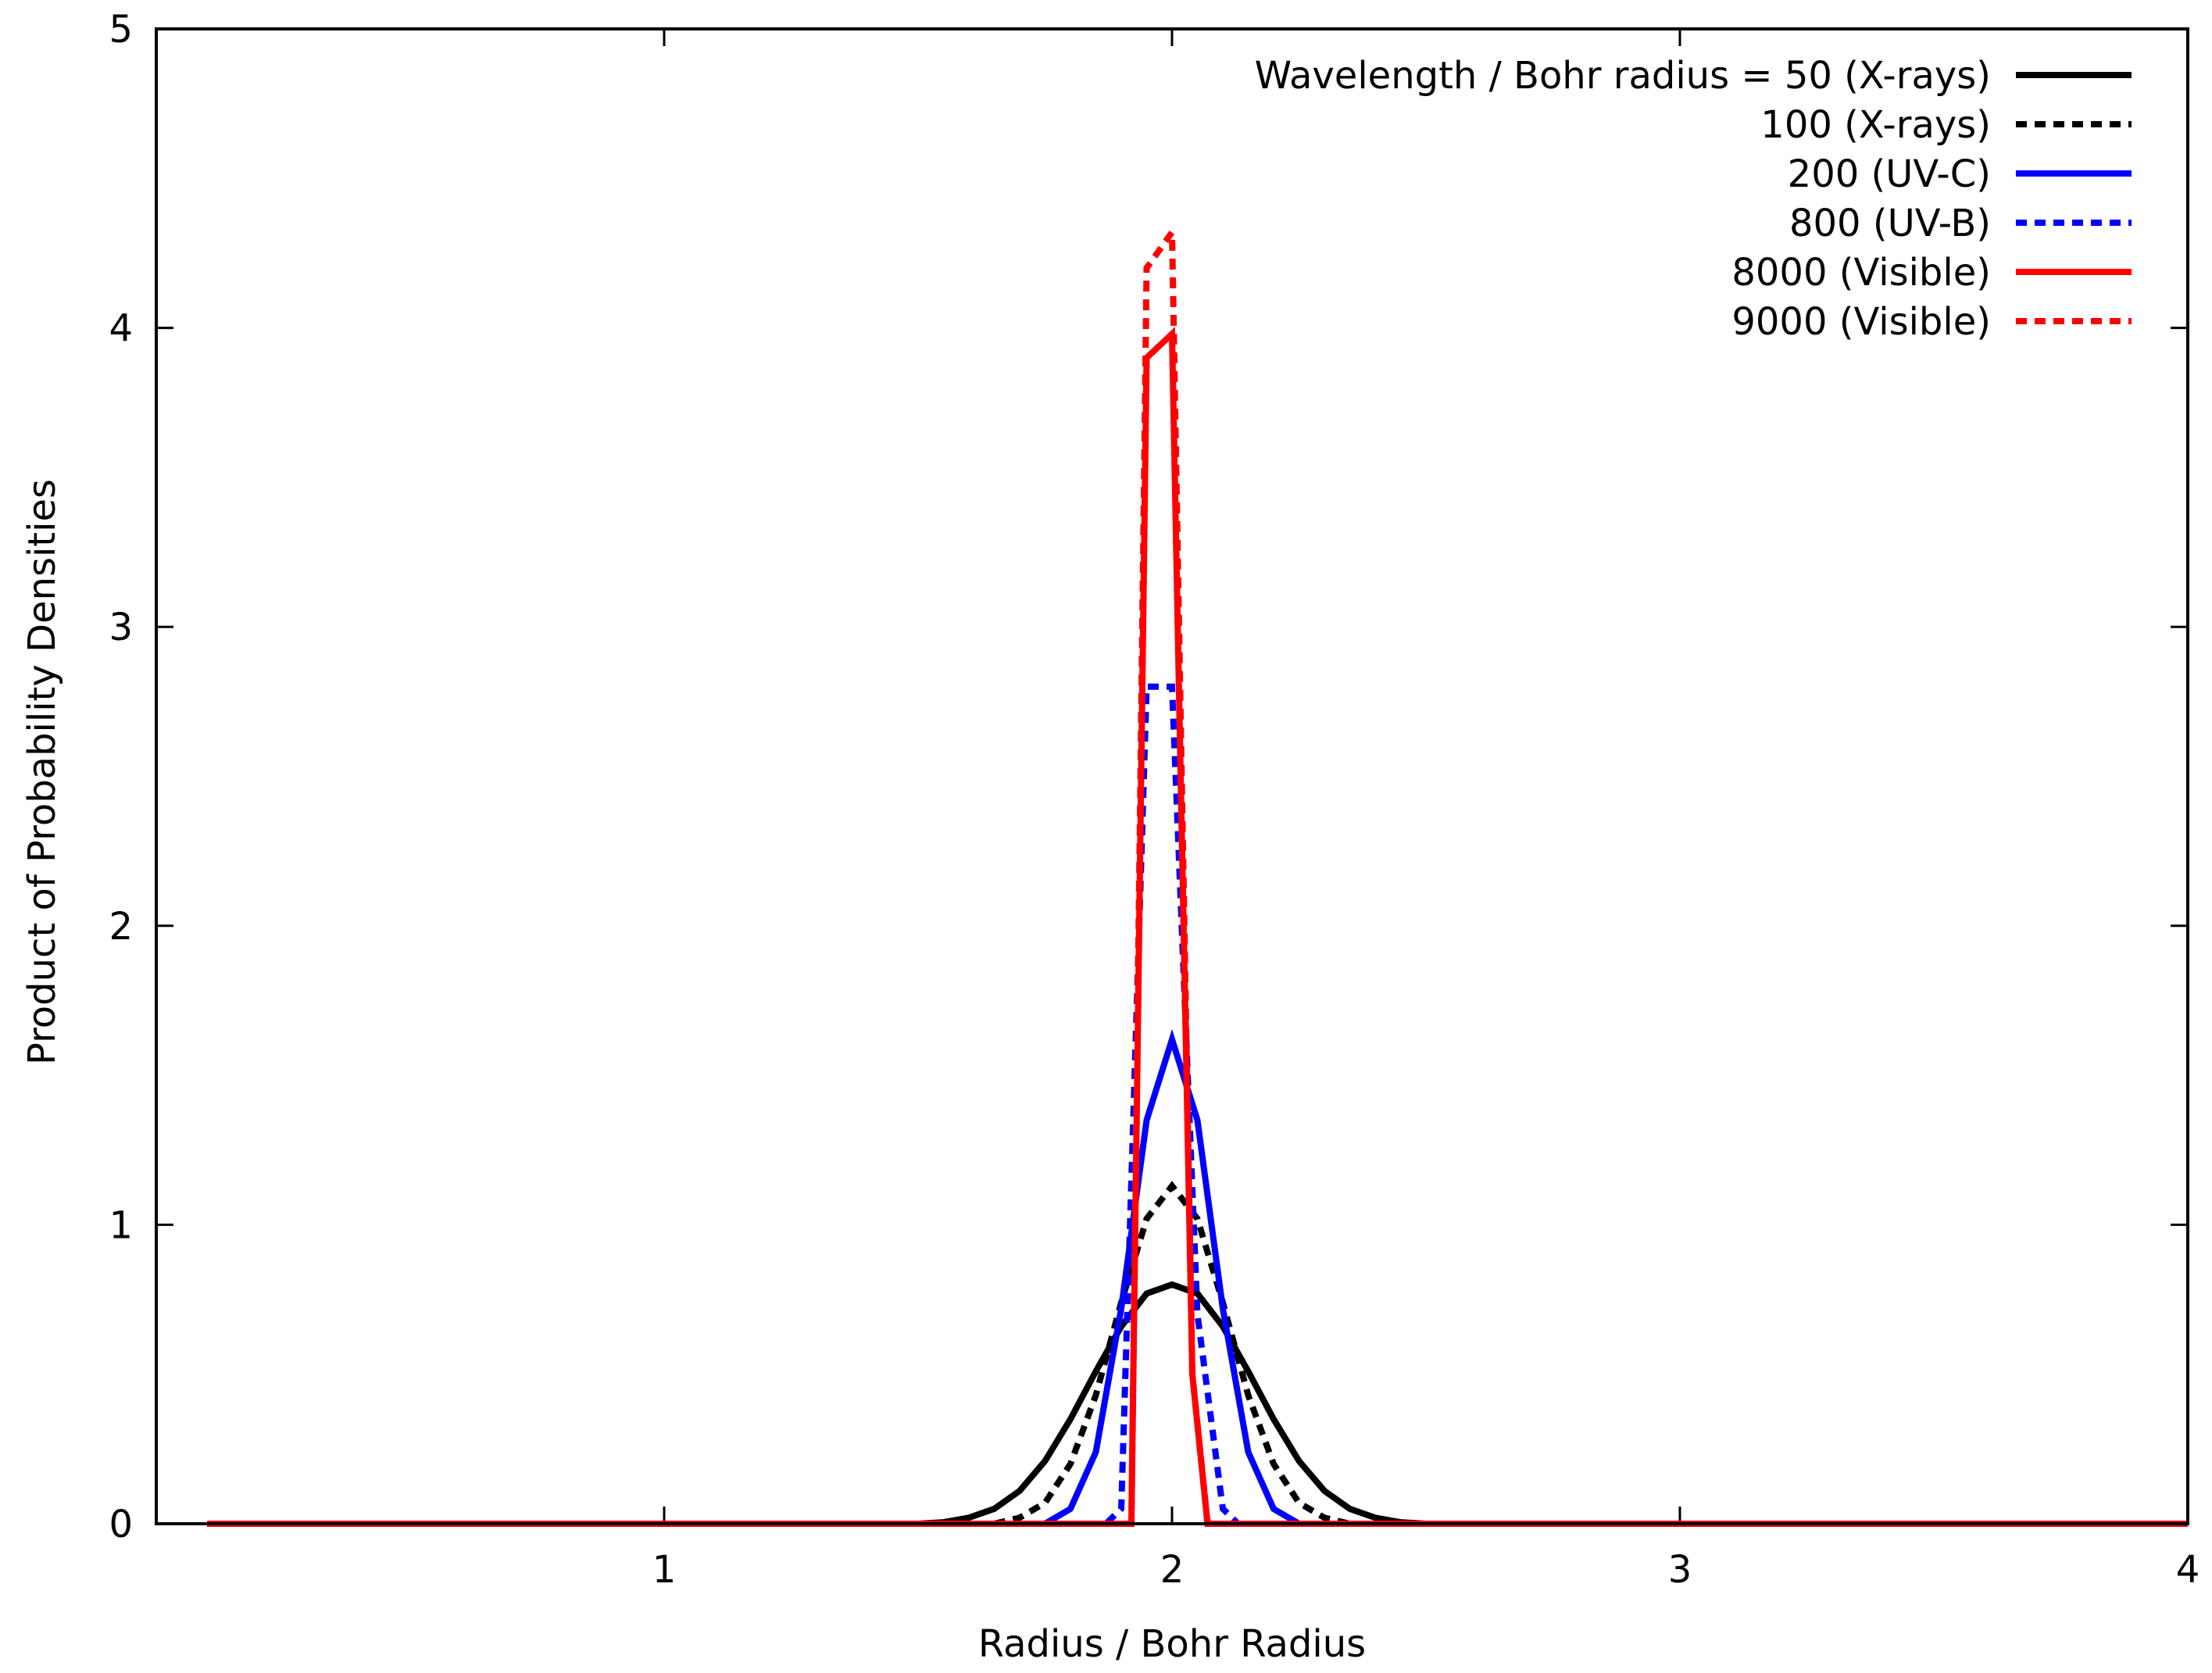 This screenshot has width=2212, height=1673. What do you see at coordinates (1172, 1570) in the screenshot?
I see `x-tick-label: 2` at bounding box center [1172, 1570].